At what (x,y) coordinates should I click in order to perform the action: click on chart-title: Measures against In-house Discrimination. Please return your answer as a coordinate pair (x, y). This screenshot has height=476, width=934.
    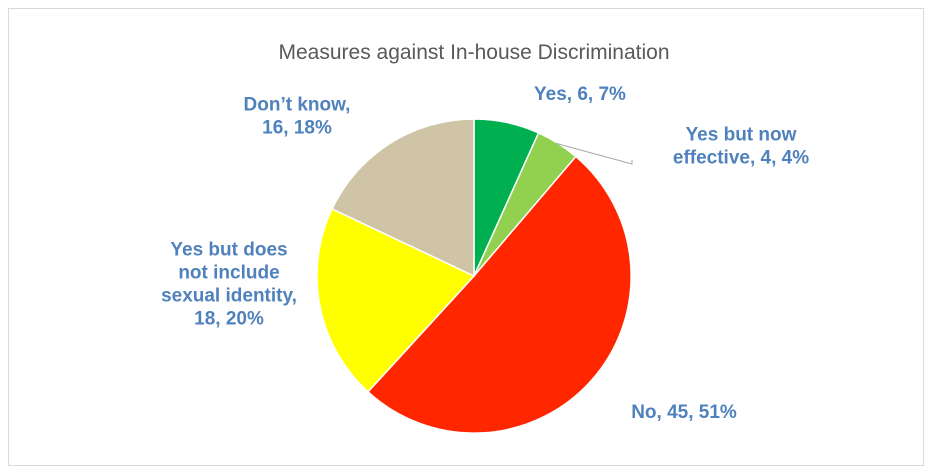
    Looking at the image, I should click on (473, 52).